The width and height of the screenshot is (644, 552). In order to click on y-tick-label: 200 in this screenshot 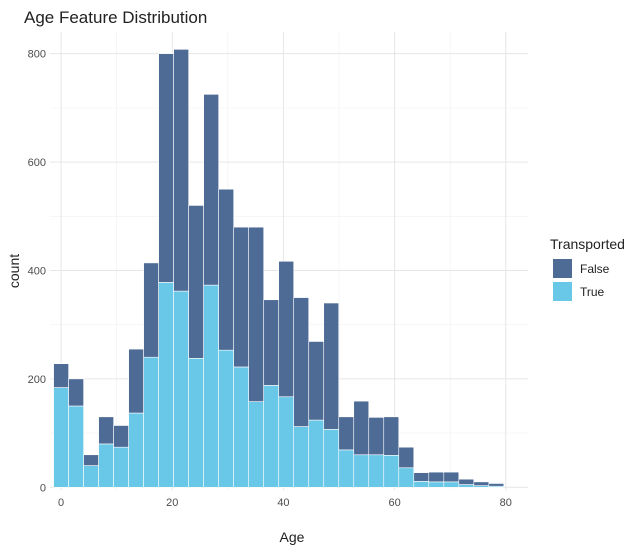, I will do `click(37, 380)`.